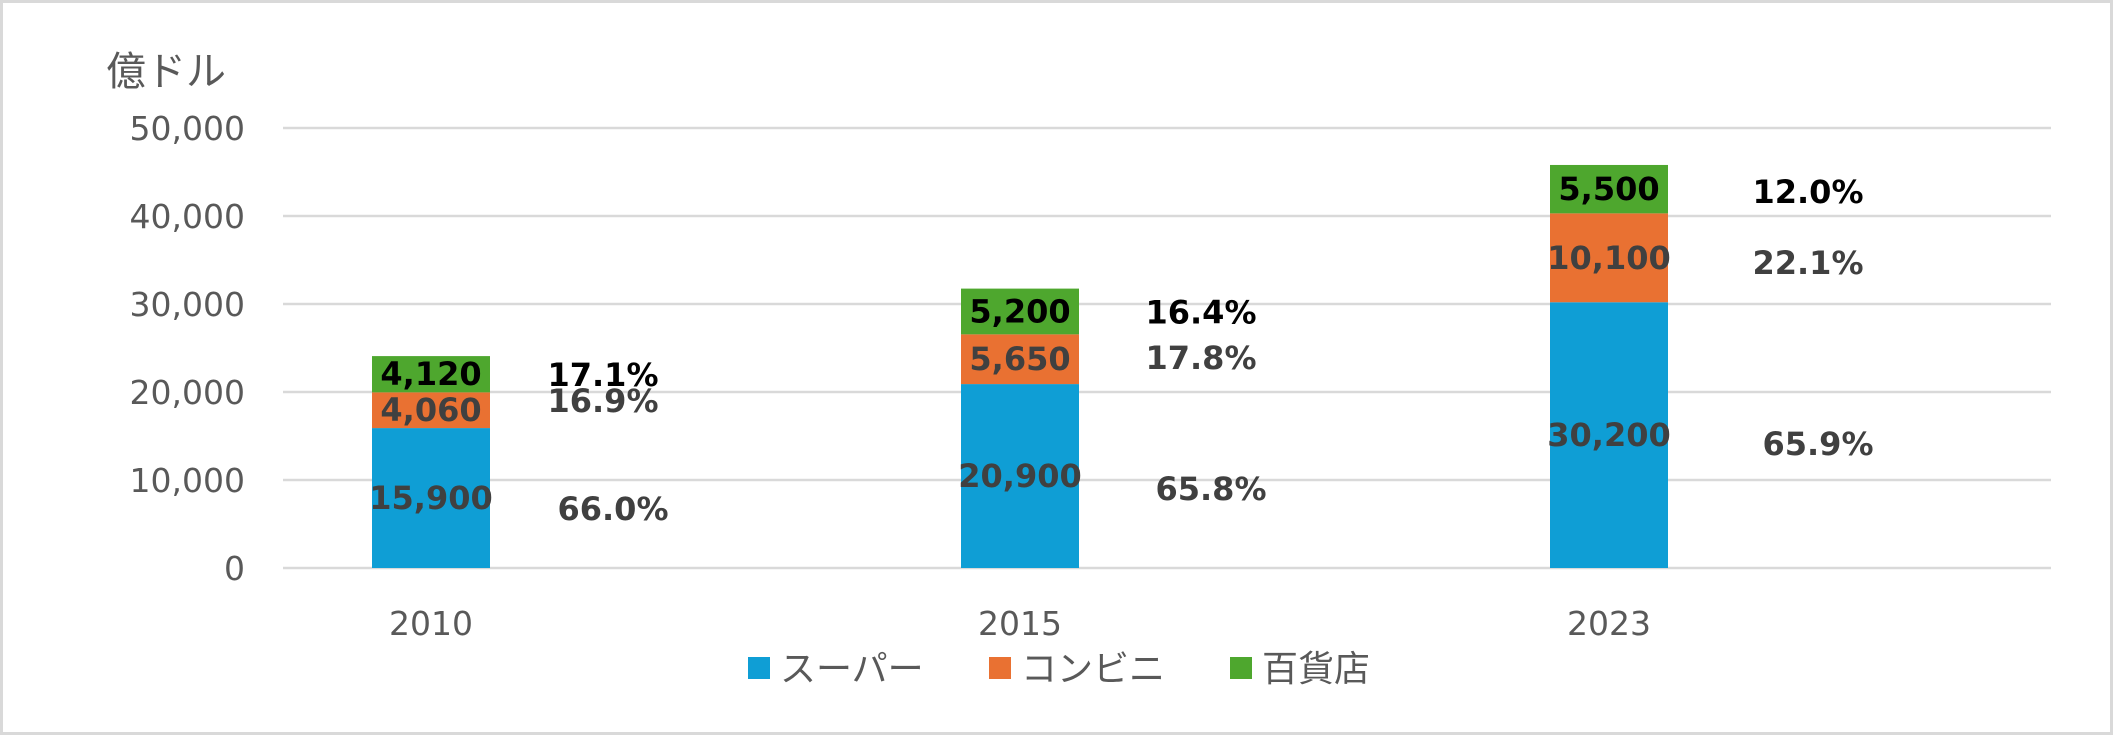  I want to click on share-percent-label: 17.1%, so click(602, 375).